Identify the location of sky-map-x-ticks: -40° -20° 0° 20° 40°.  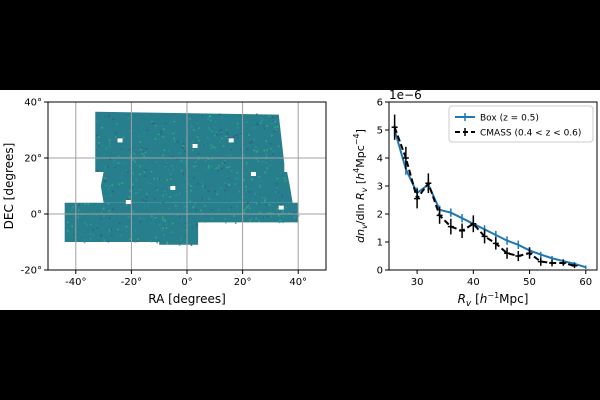
(186, 279).